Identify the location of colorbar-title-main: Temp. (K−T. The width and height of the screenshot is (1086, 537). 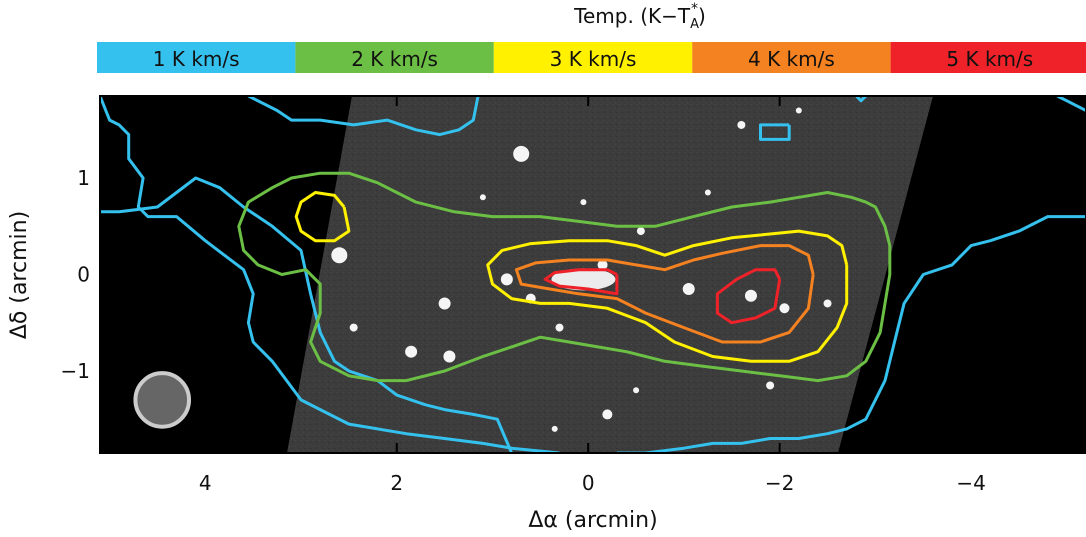
(632, 16).